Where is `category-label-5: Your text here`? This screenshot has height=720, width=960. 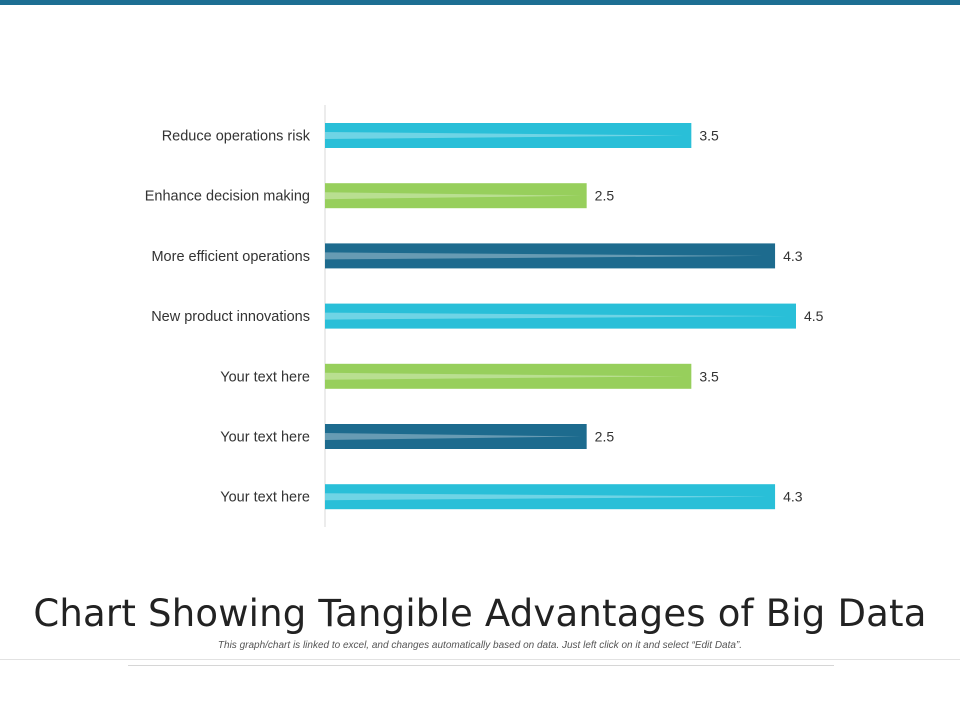 category-label-5: Your text here is located at coordinates (265, 377).